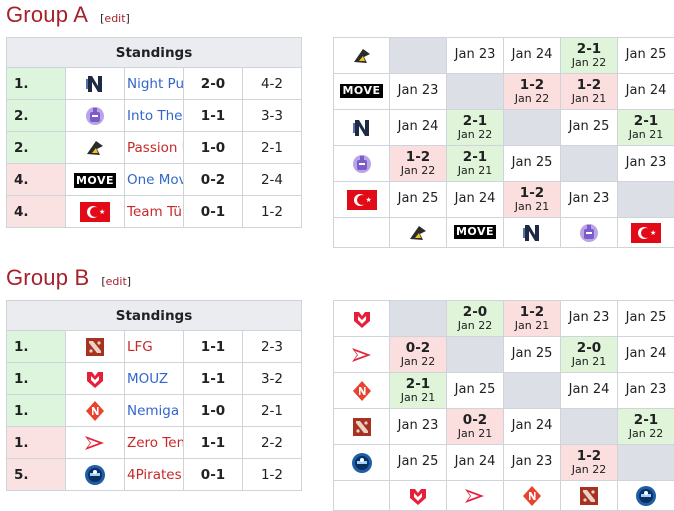 This screenshot has width=674, height=511. What do you see at coordinates (36, 475) in the screenshot?
I see `rank-cell: 5.` at bounding box center [36, 475].